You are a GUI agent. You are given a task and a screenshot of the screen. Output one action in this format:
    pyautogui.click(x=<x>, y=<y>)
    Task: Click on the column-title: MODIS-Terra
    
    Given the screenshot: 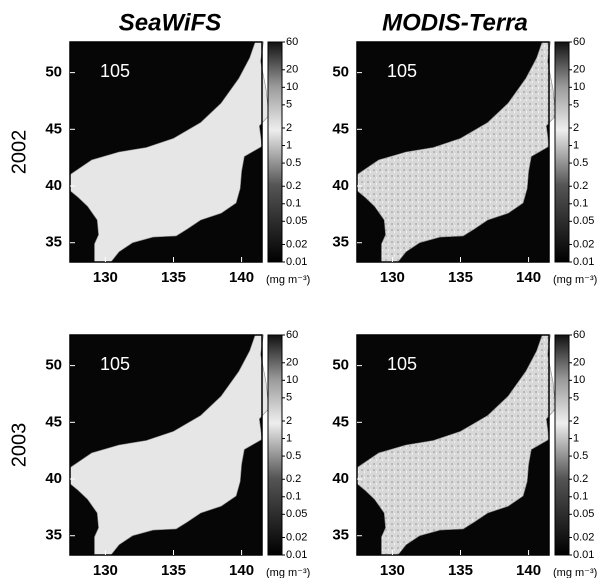 What is the action you would take?
    pyautogui.click(x=455, y=22)
    